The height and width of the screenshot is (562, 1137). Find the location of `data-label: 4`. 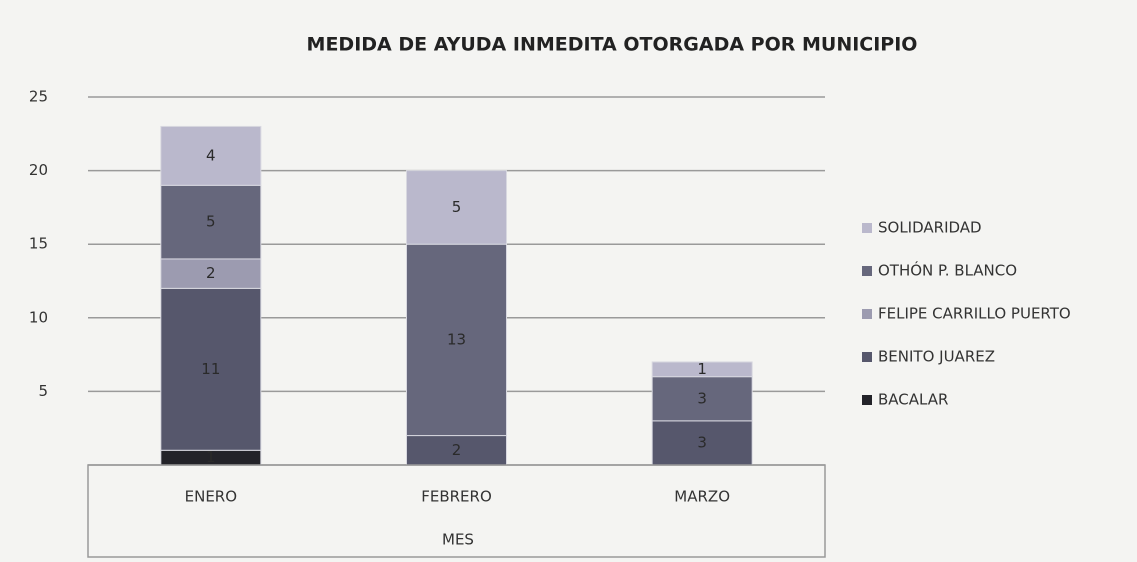

data-label: 4 is located at coordinates (211, 155).